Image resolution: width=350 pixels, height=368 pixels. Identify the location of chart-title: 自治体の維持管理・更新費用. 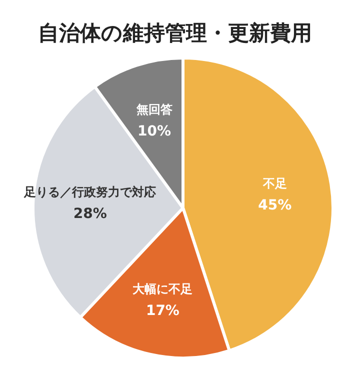
(175, 33).